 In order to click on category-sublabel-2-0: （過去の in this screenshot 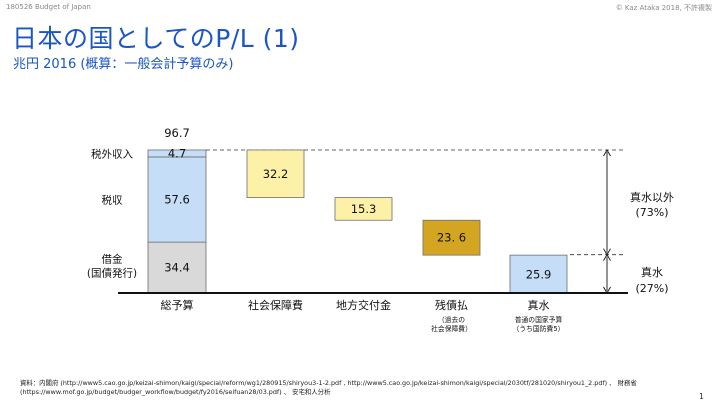, I will do `click(451, 319)`.